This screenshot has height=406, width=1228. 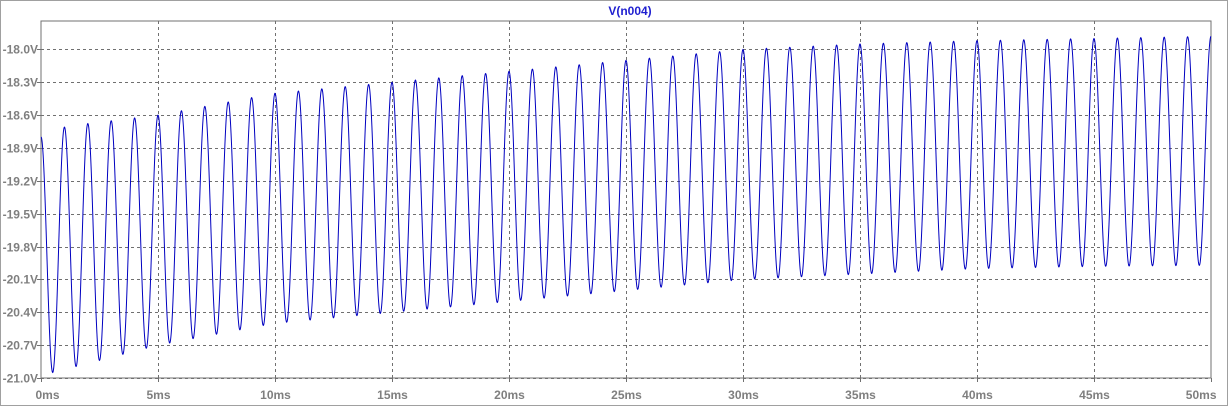 What do you see at coordinates (1201, 395) in the screenshot?
I see `x-tick-label: 50ms` at bounding box center [1201, 395].